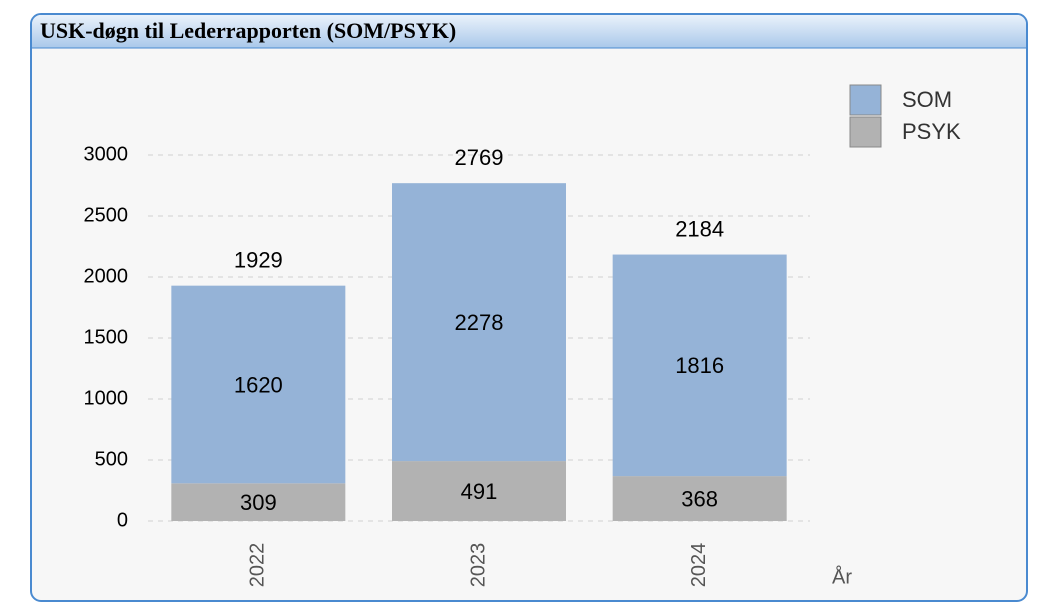 The width and height of the screenshot is (1038, 613). I want to click on legend-label: PSYK, so click(931, 131).